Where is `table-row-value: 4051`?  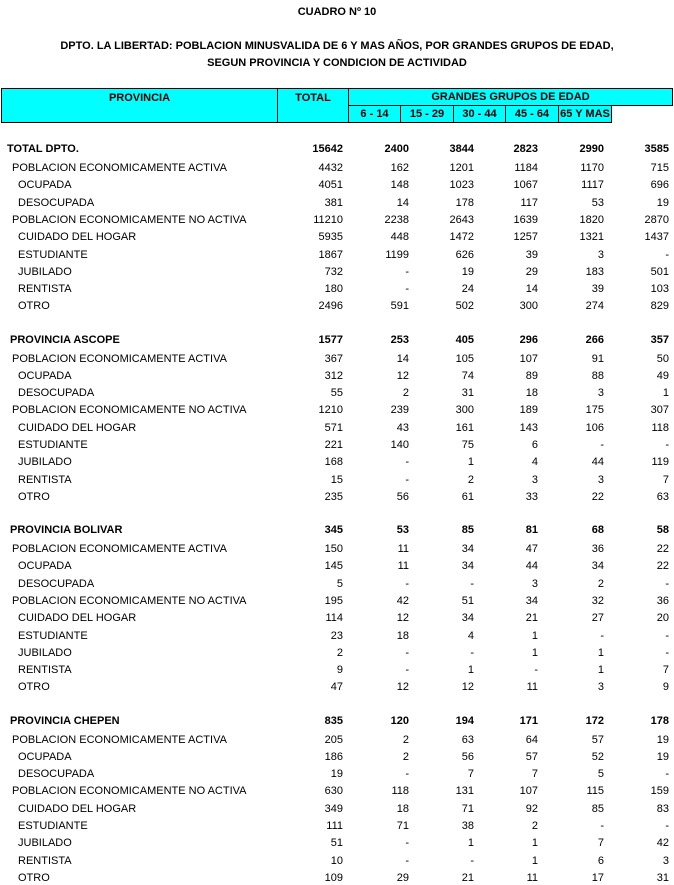 table-row-value: 4051 is located at coordinates (330, 185).